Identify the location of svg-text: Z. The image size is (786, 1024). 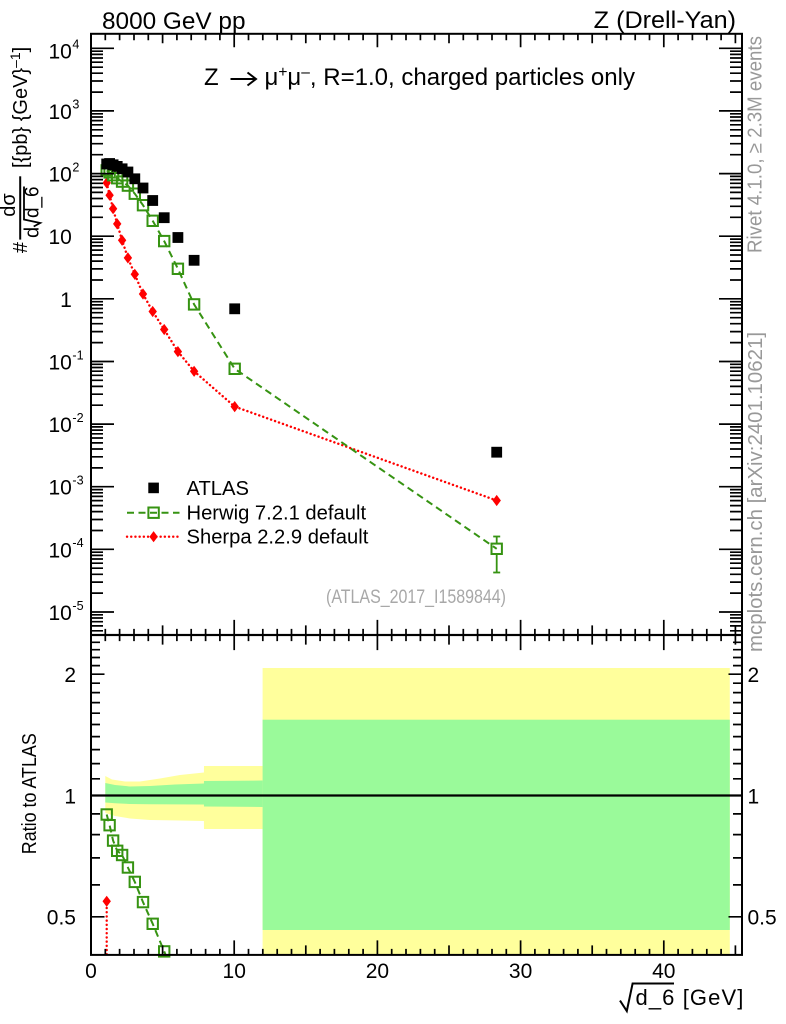
(211, 77).